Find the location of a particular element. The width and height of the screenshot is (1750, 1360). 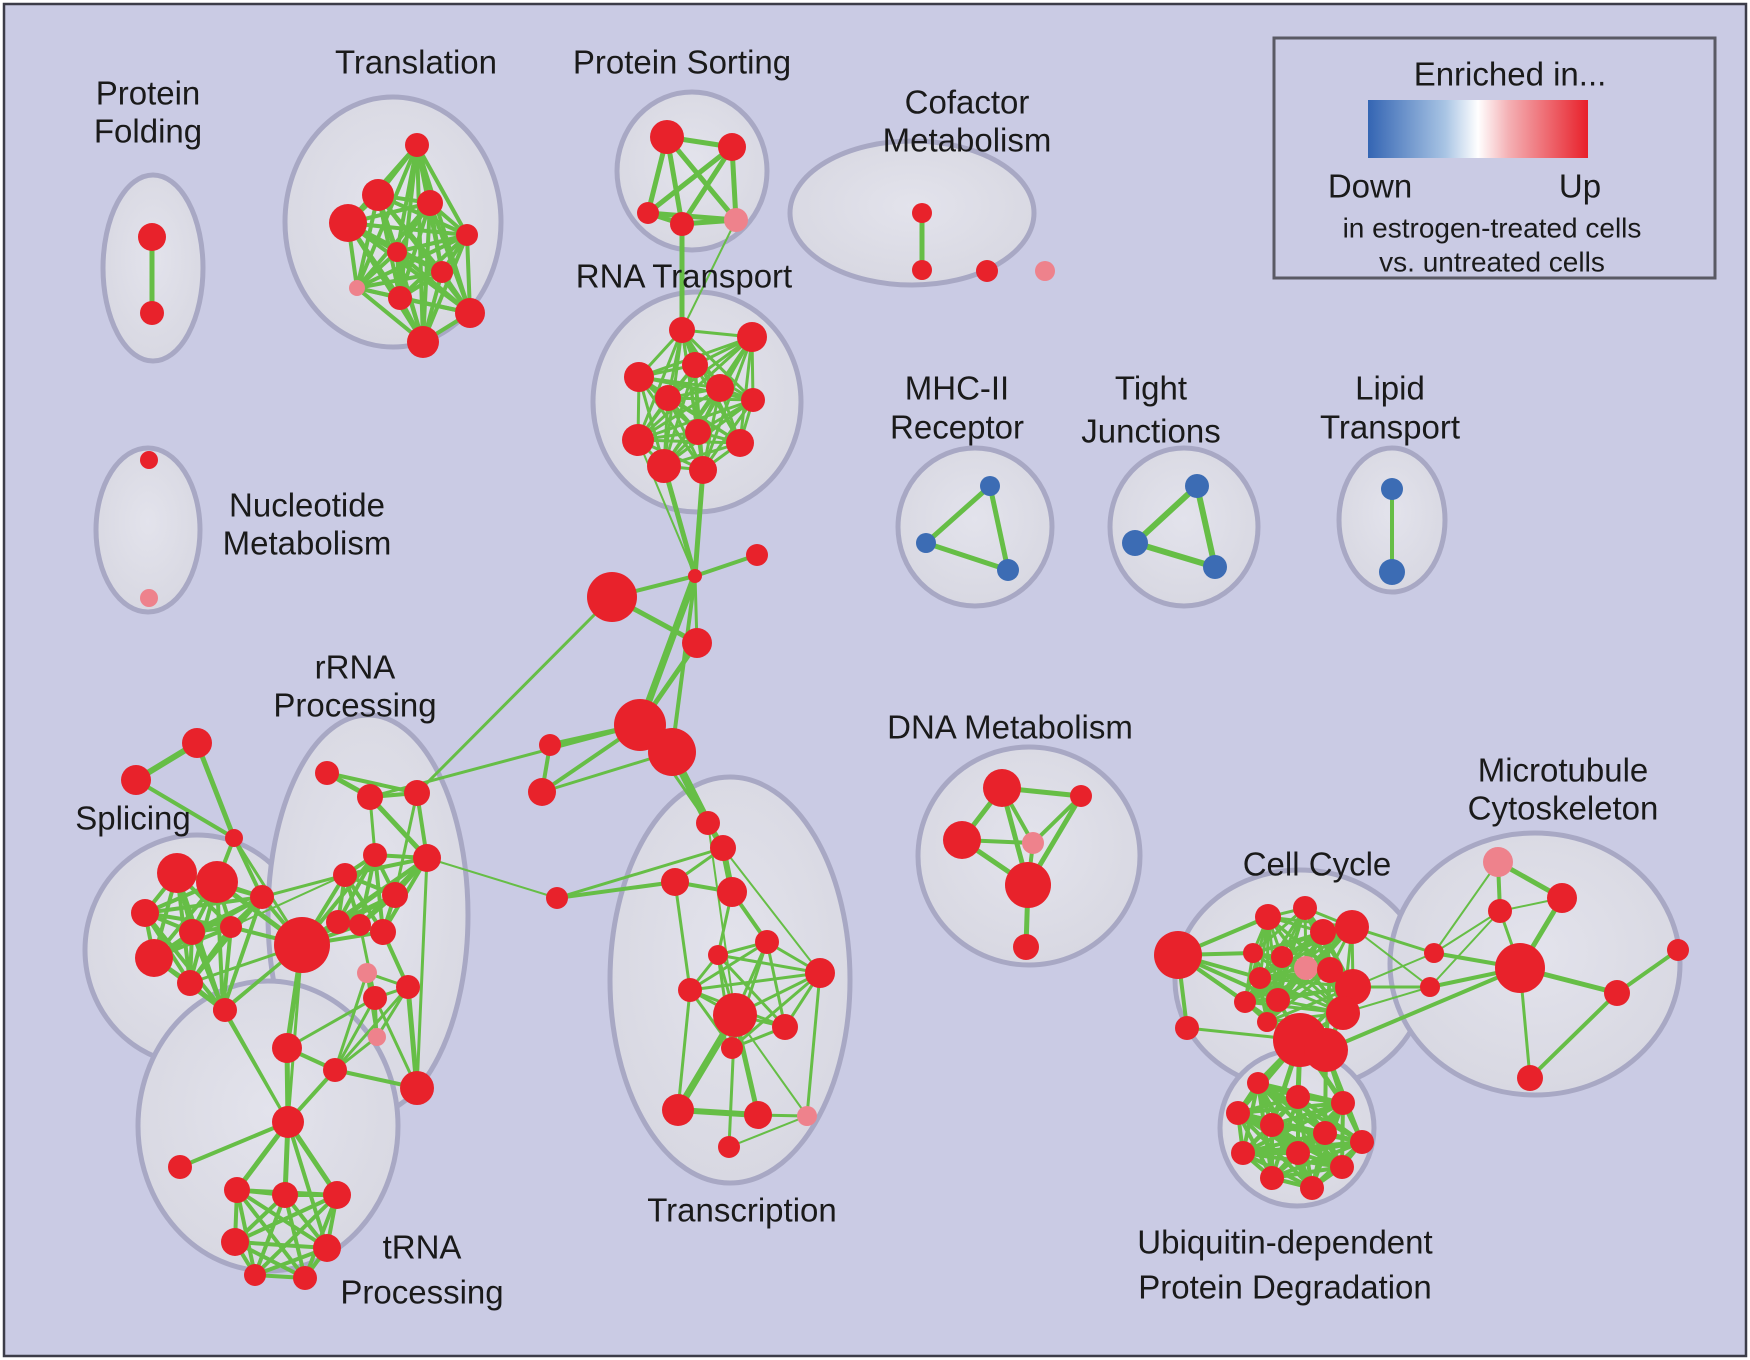

cluster-label-trna-processing-line2: Processing is located at coordinates (421, 1292).